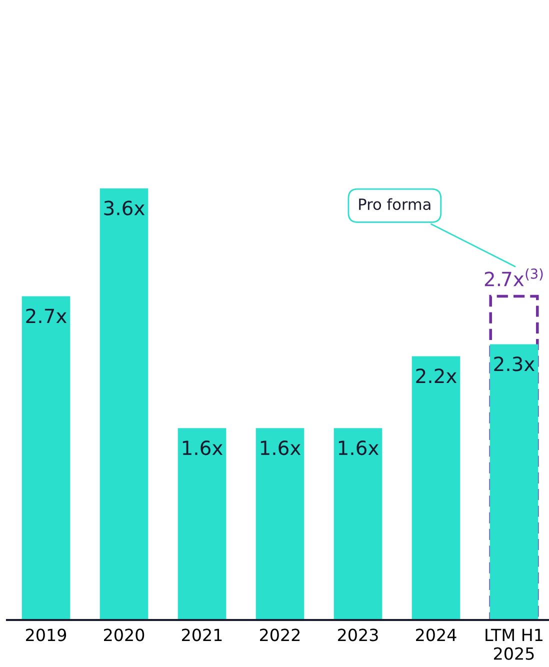 This screenshot has height=667, width=549. What do you see at coordinates (514, 364) in the screenshot?
I see `data-label: 2.3x` at bounding box center [514, 364].